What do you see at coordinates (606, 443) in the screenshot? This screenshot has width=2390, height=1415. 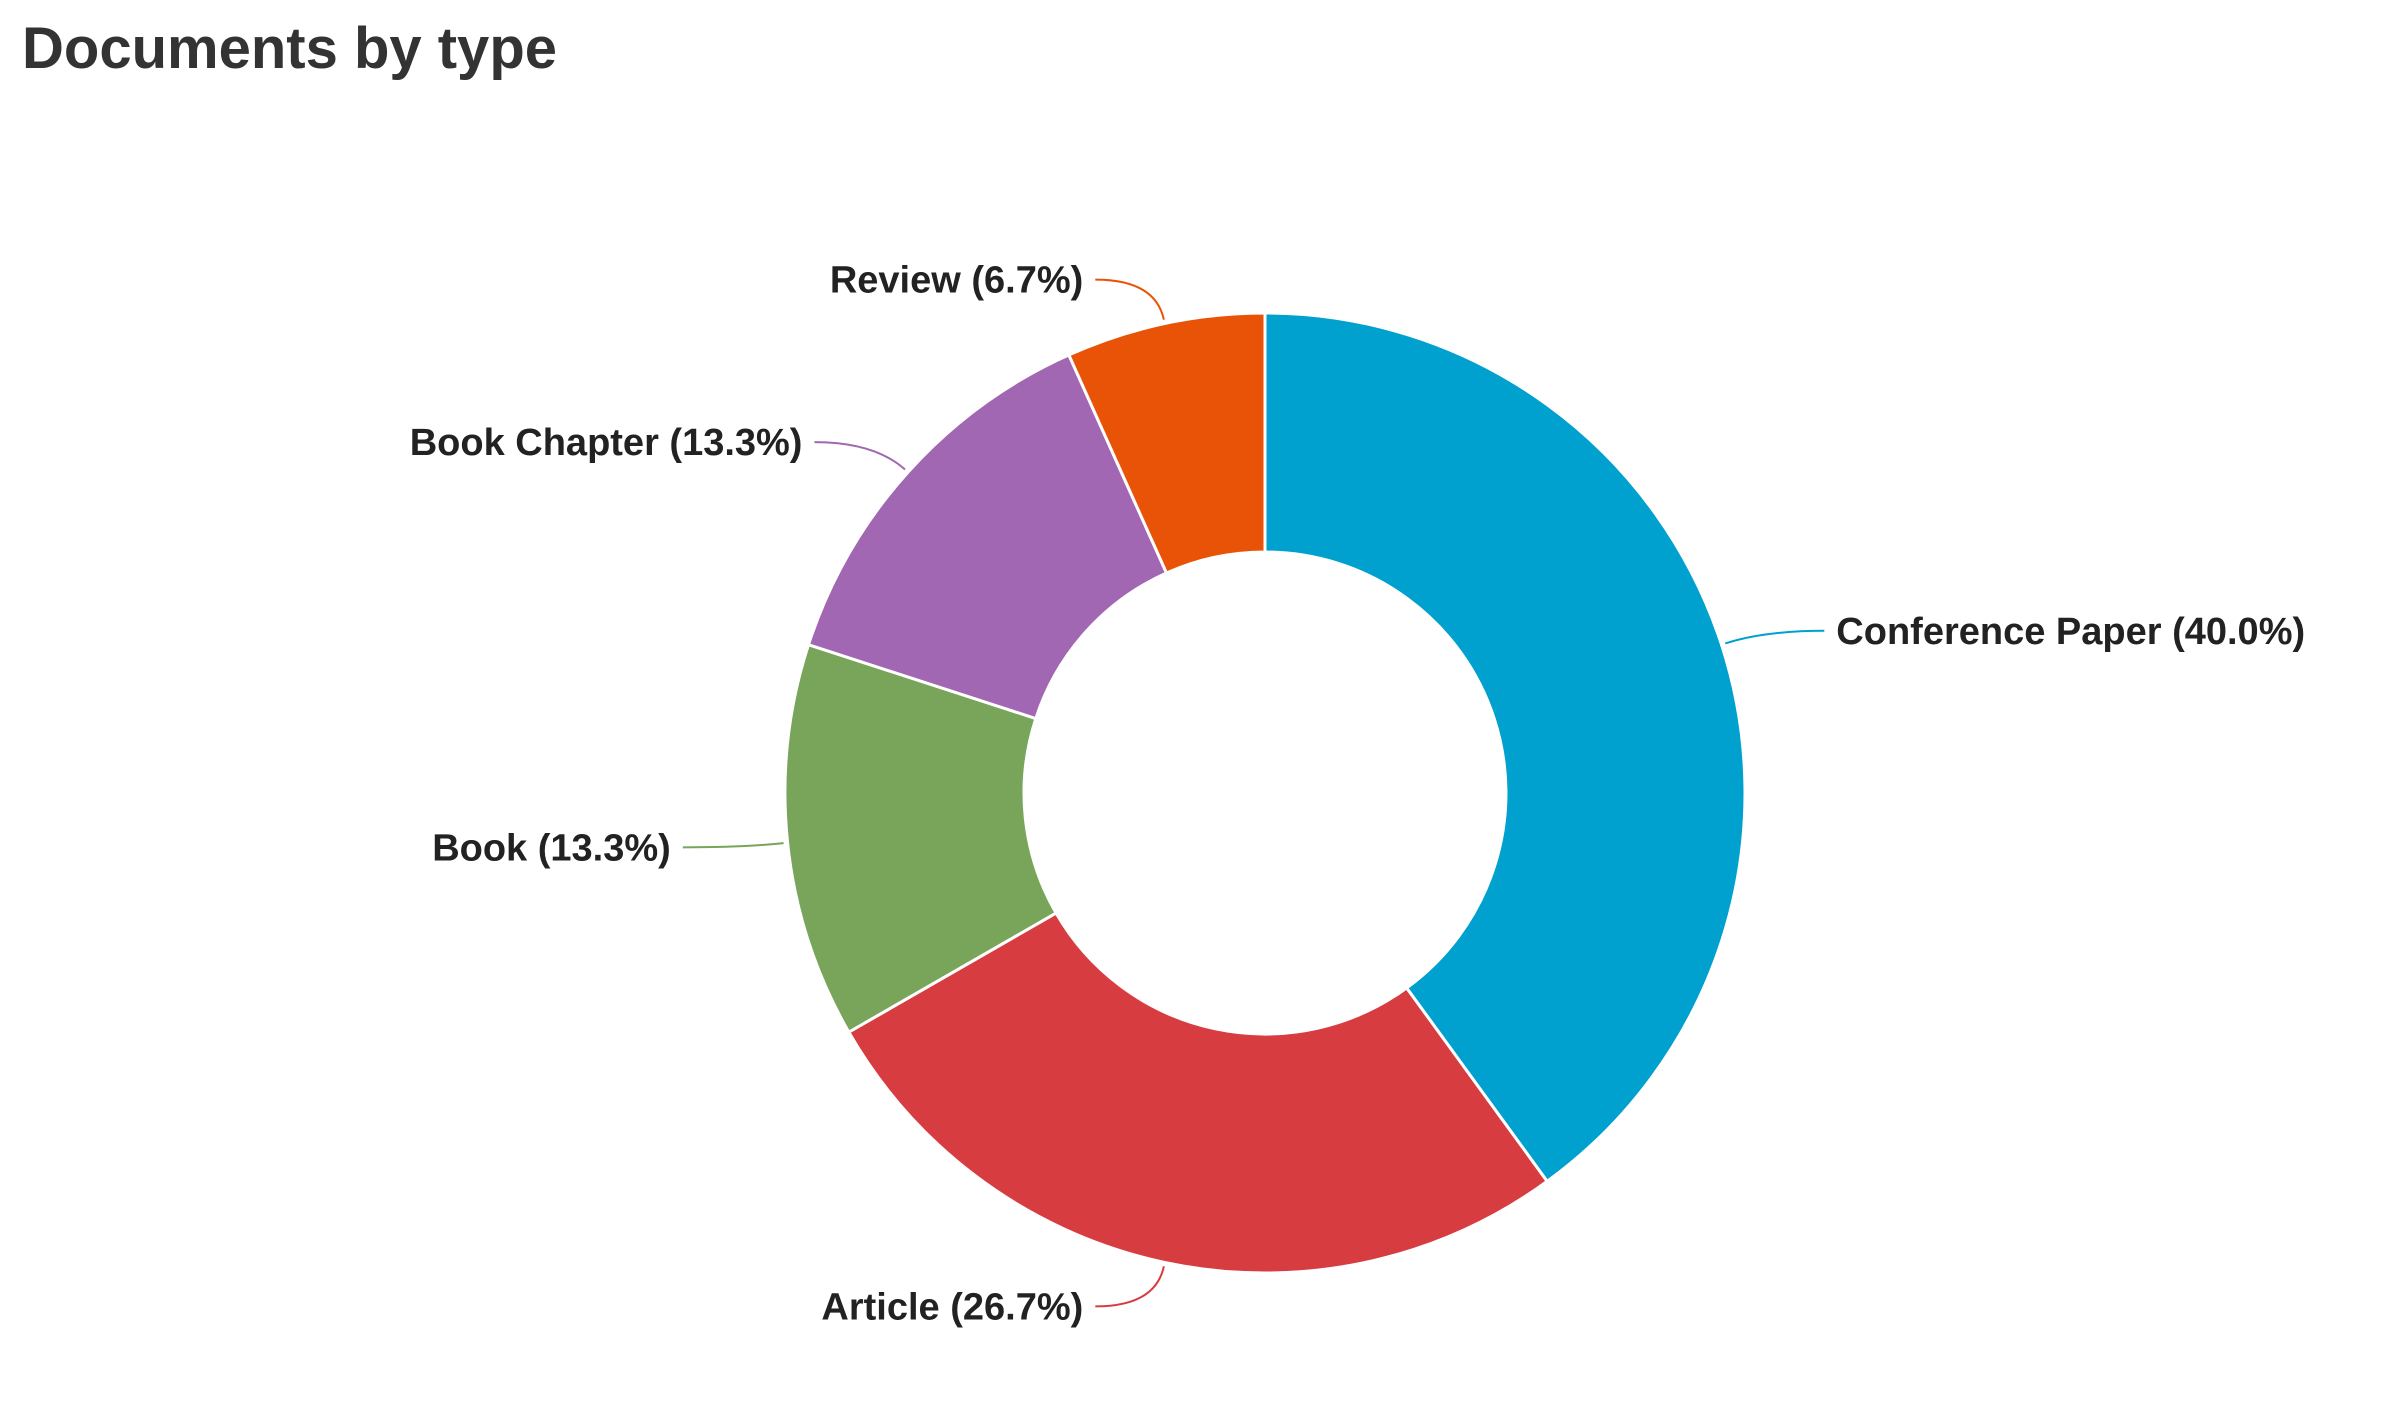 I see `slice-label: Book Chapter (13.3%)` at bounding box center [606, 443].